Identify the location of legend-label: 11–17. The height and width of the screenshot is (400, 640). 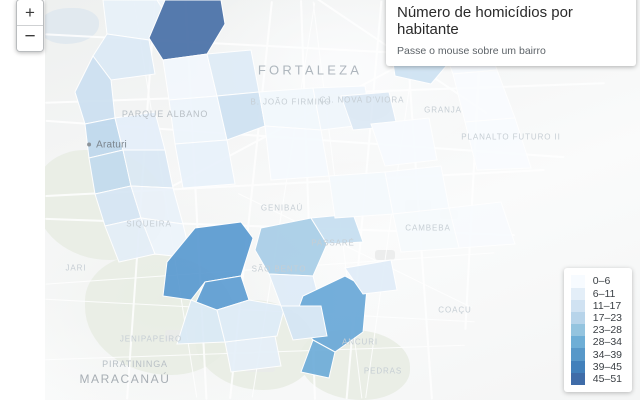
(607, 305).